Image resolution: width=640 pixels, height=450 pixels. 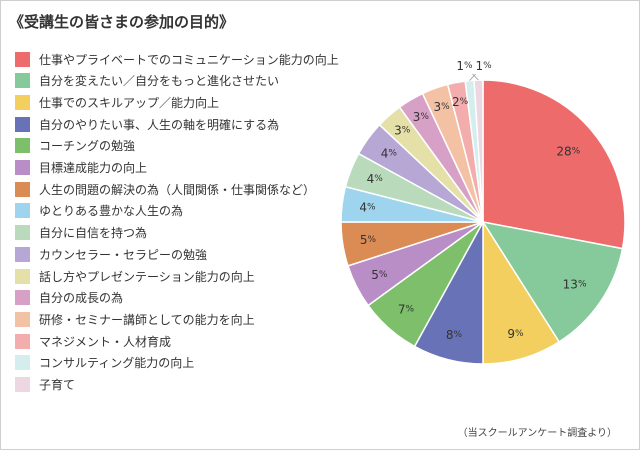 What do you see at coordinates (575, 284) in the screenshot?
I see `slice-value-label: 13%` at bounding box center [575, 284].